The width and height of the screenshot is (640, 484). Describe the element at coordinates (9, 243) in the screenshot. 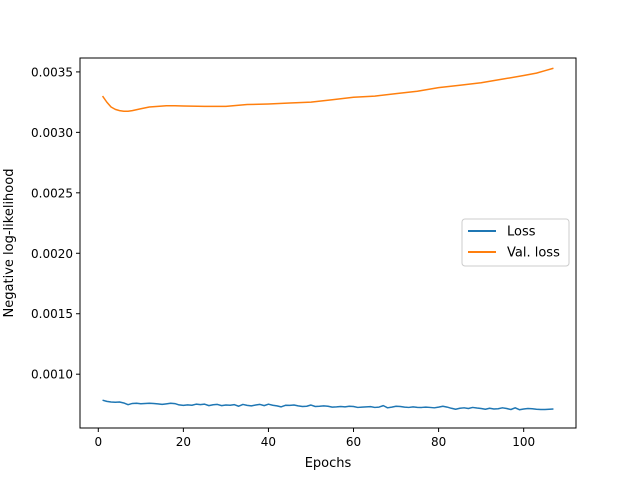

I see `y-axis-label: Negative log-likelihood` at that location.